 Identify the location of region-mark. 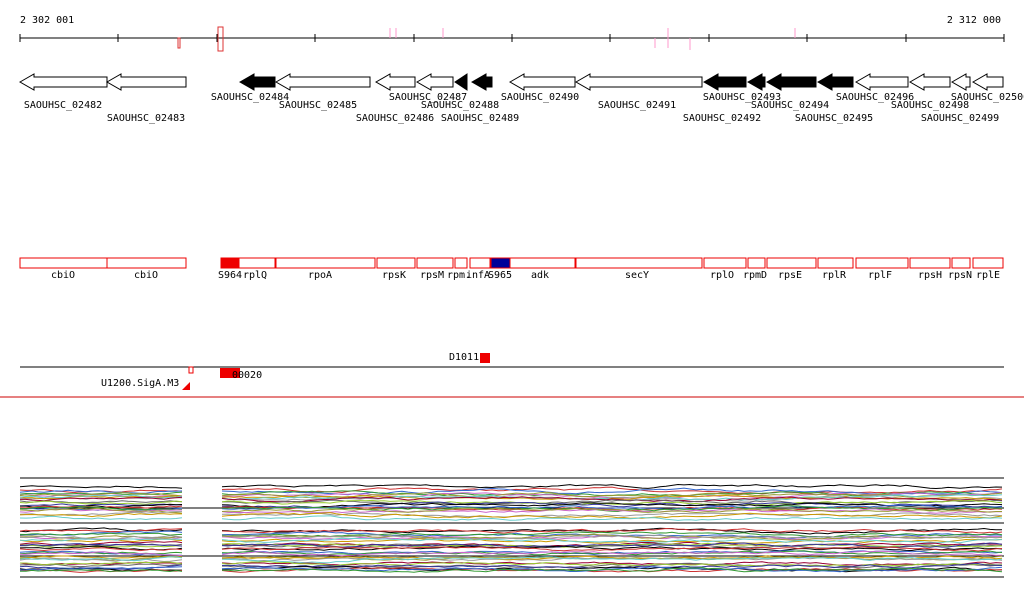
(191, 370).